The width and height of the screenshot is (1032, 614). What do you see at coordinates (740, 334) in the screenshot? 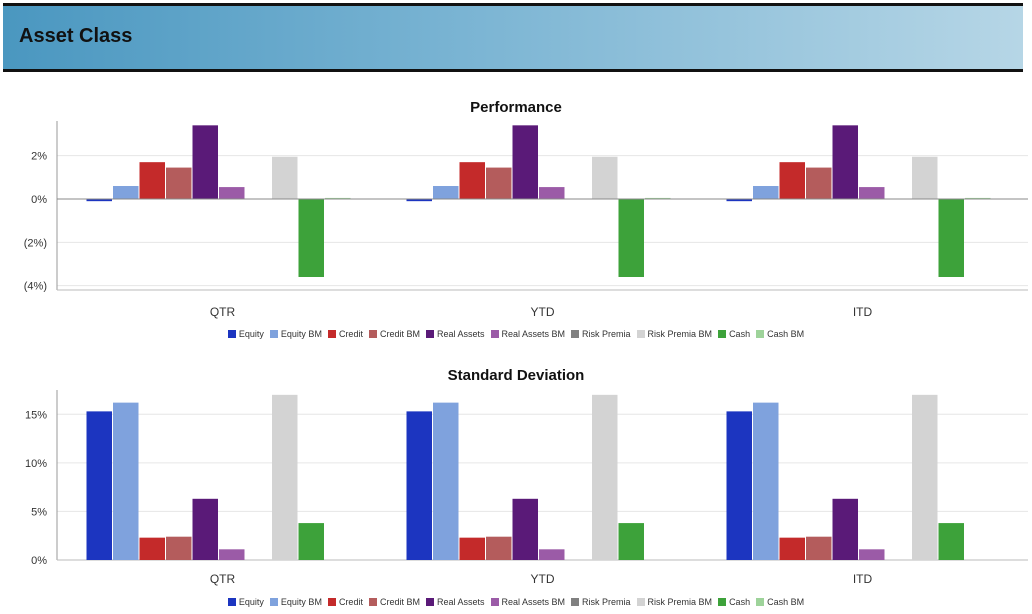
I see `legend-label: Cash` at bounding box center [740, 334].